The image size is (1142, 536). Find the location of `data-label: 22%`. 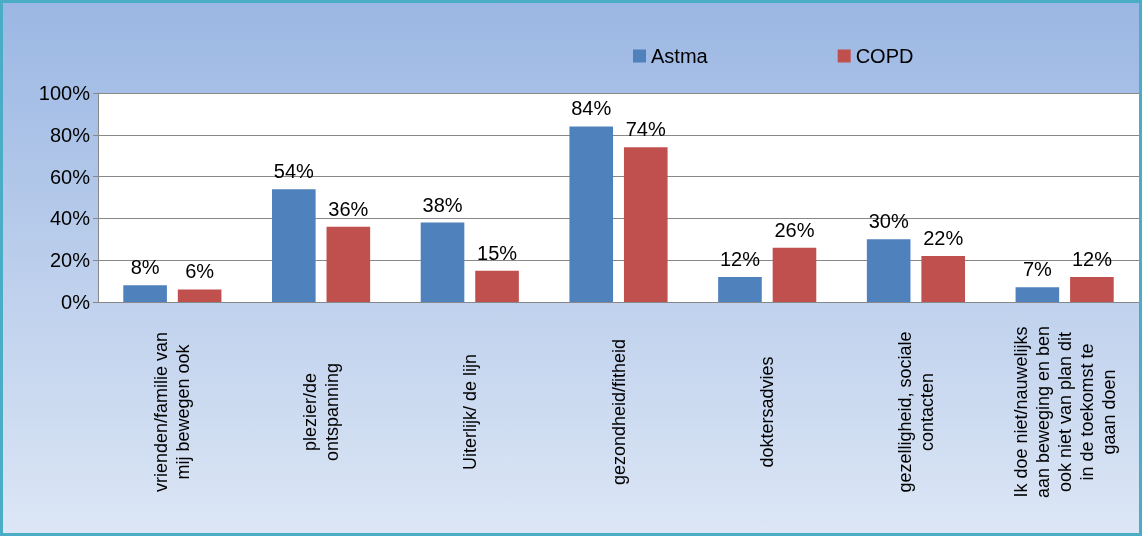

data-label: 22% is located at coordinates (943, 238).